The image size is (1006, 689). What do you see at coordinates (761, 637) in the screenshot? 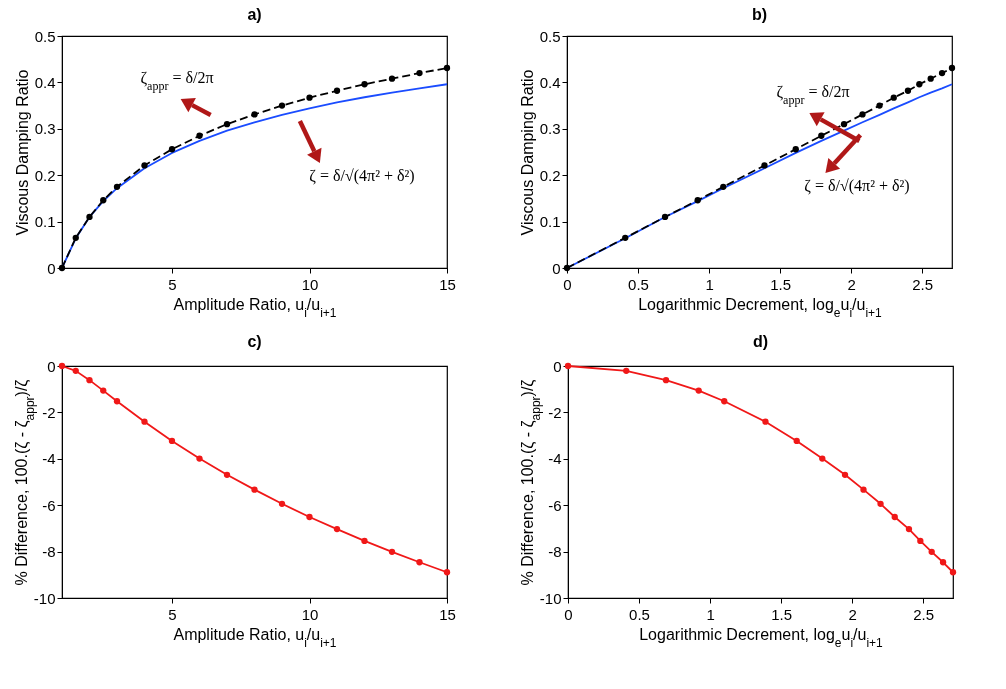
I see `x-axis-title: Logarithmic Decrement, log$_{e}$u$_{i}$/u$_{i+1}$` at bounding box center [761, 637].